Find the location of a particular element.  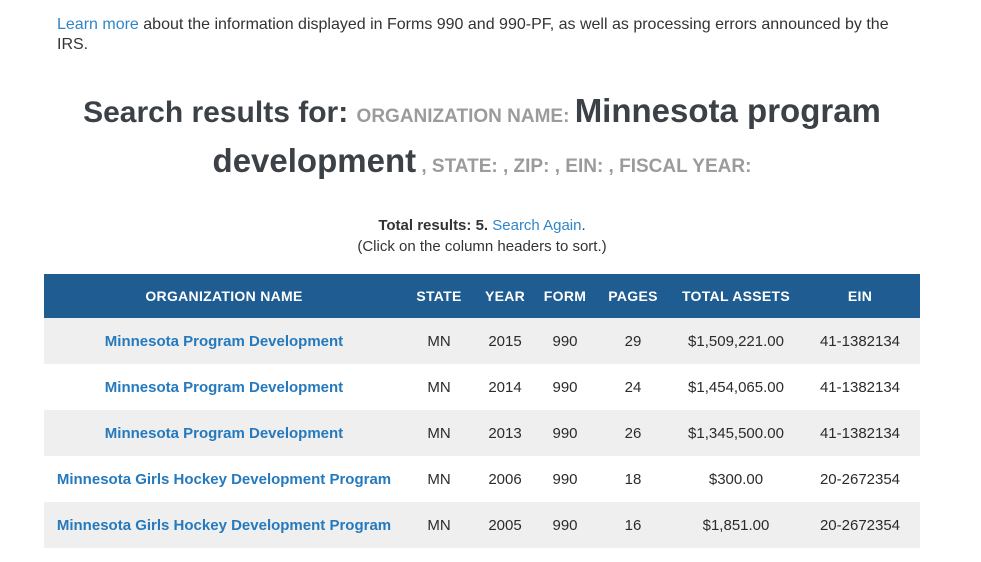

cell-total_assets: $1,454,065.00 is located at coordinates (736, 387).